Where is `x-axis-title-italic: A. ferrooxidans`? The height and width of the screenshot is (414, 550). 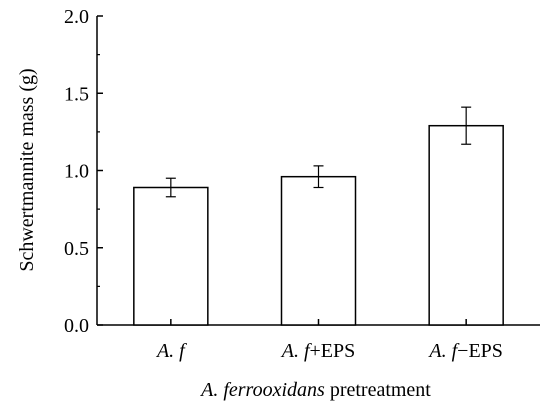 x-axis-title-italic: A. ferrooxidans is located at coordinates (262, 390).